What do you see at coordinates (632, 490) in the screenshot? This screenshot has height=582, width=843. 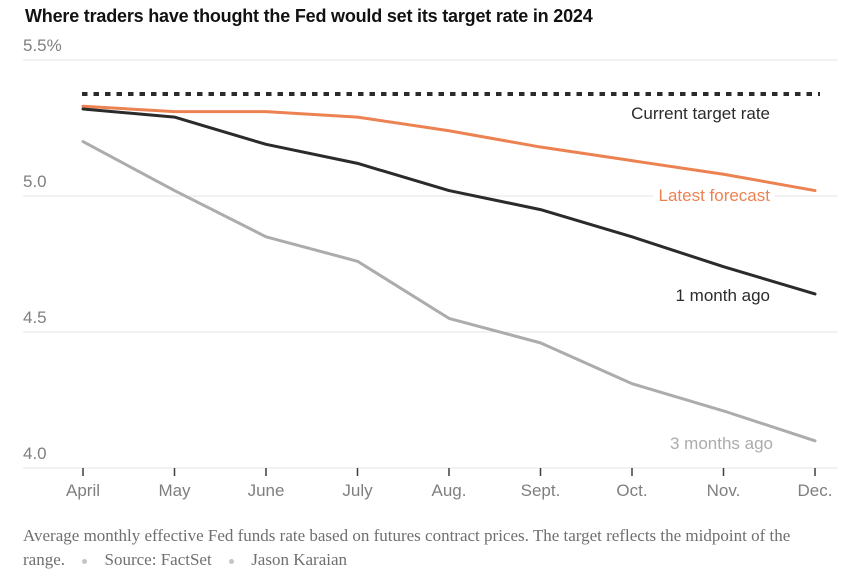 I see `x-tick-label: Oct.` at bounding box center [632, 490].